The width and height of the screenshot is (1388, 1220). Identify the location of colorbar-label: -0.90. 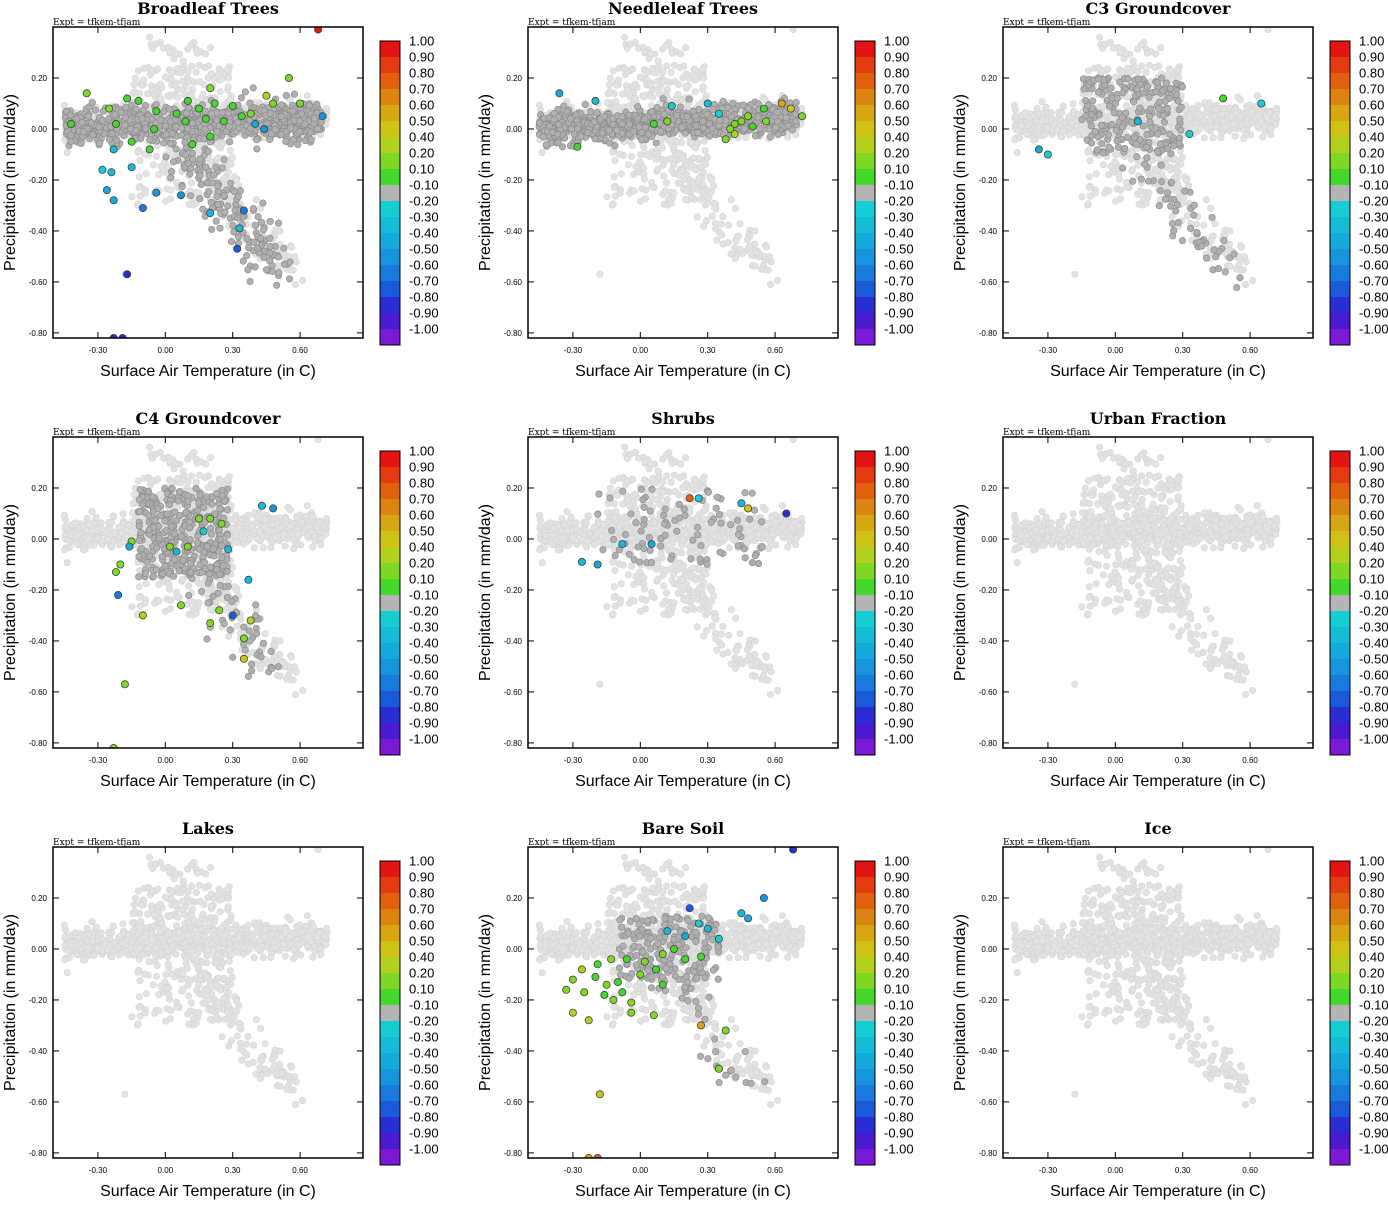
(1373, 1132).